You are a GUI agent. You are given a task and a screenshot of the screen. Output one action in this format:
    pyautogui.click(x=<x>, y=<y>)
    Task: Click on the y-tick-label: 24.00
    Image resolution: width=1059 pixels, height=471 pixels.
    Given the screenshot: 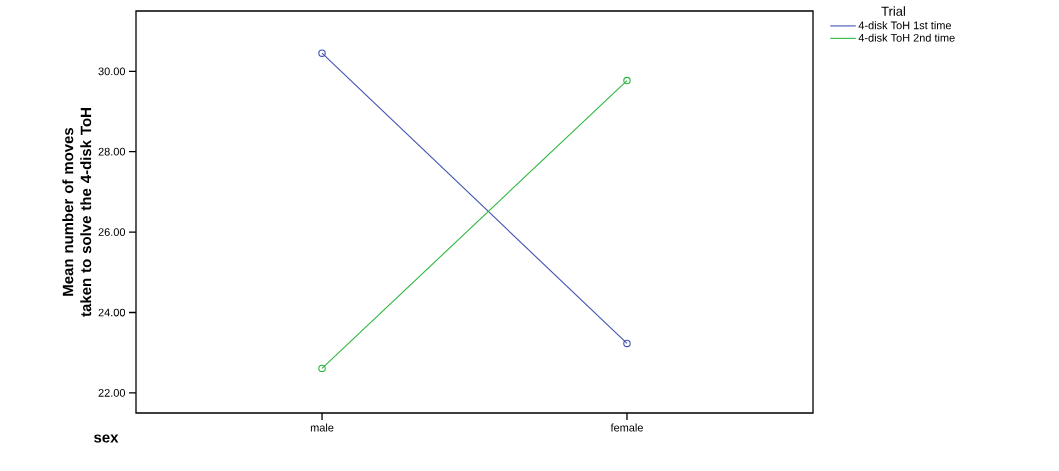 What is the action you would take?
    pyautogui.click(x=112, y=312)
    